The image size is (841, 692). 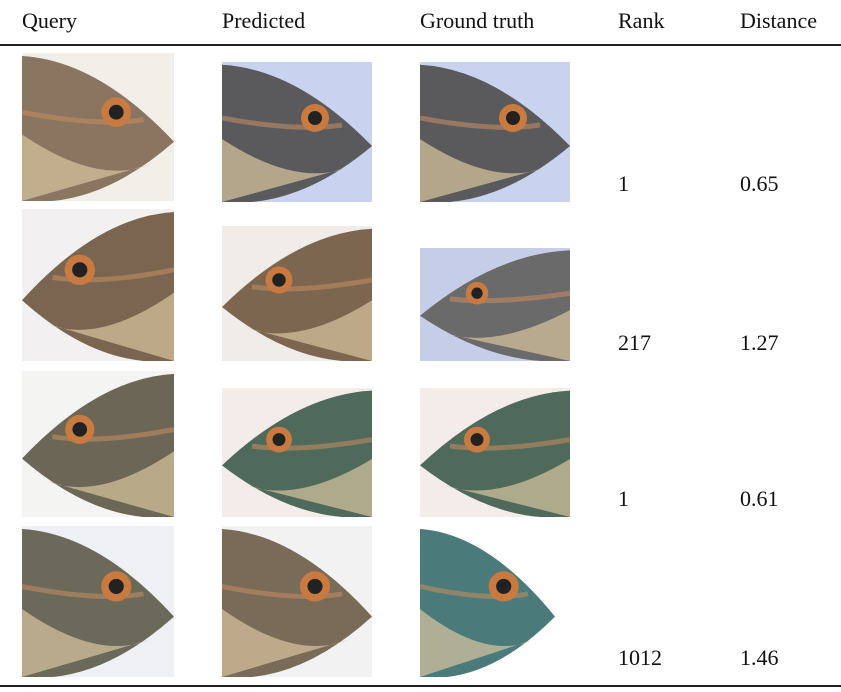 What do you see at coordinates (759, 342) in the screenshot?
I see `distance: 1.27` at bounding box center [759, 342].